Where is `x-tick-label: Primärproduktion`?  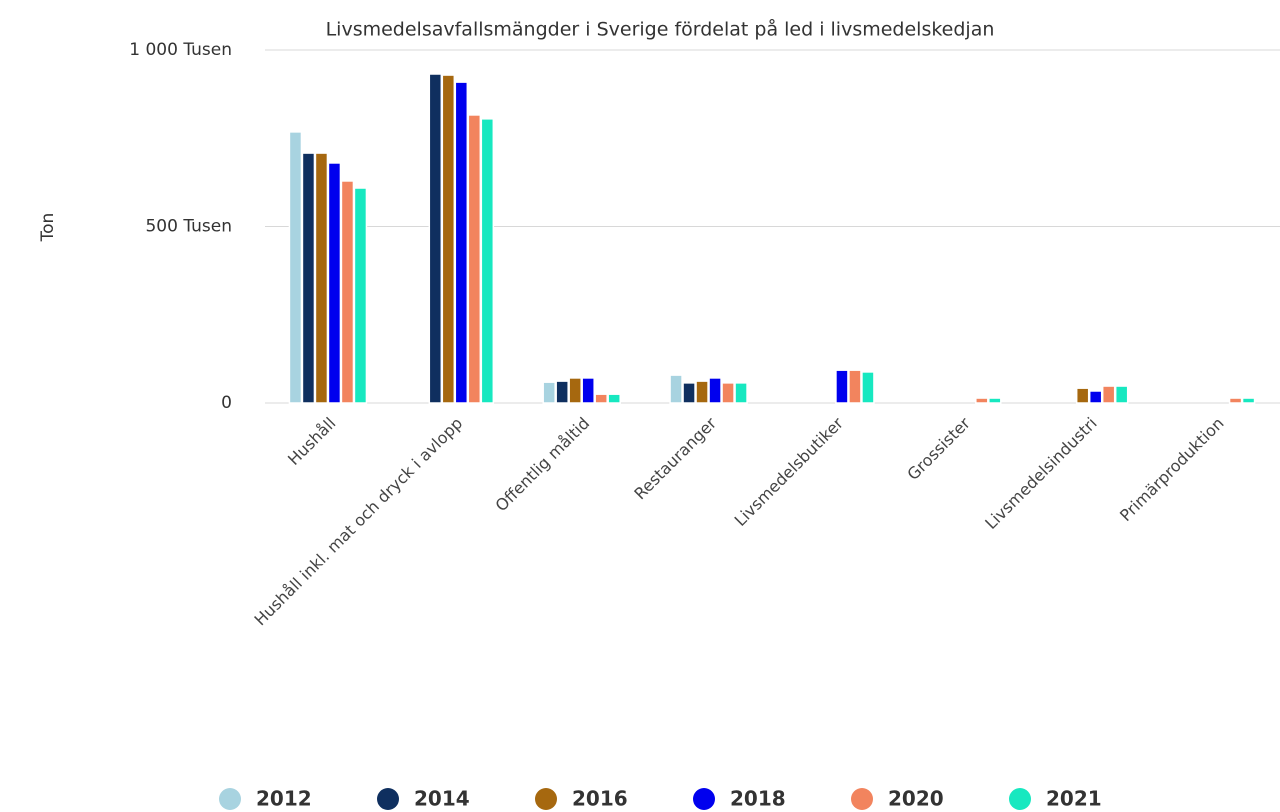
x-tick-label: Primärproduktion is located at coordinates (1172, 470).